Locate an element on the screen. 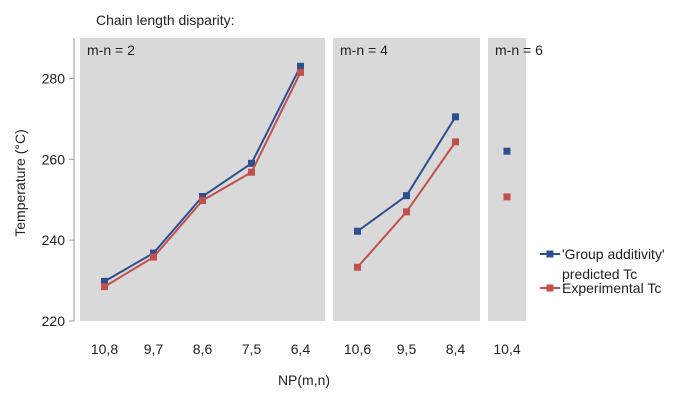 The image size is (700, 410). x-tick-label: 8,6 is located at coordinates (203, 349).